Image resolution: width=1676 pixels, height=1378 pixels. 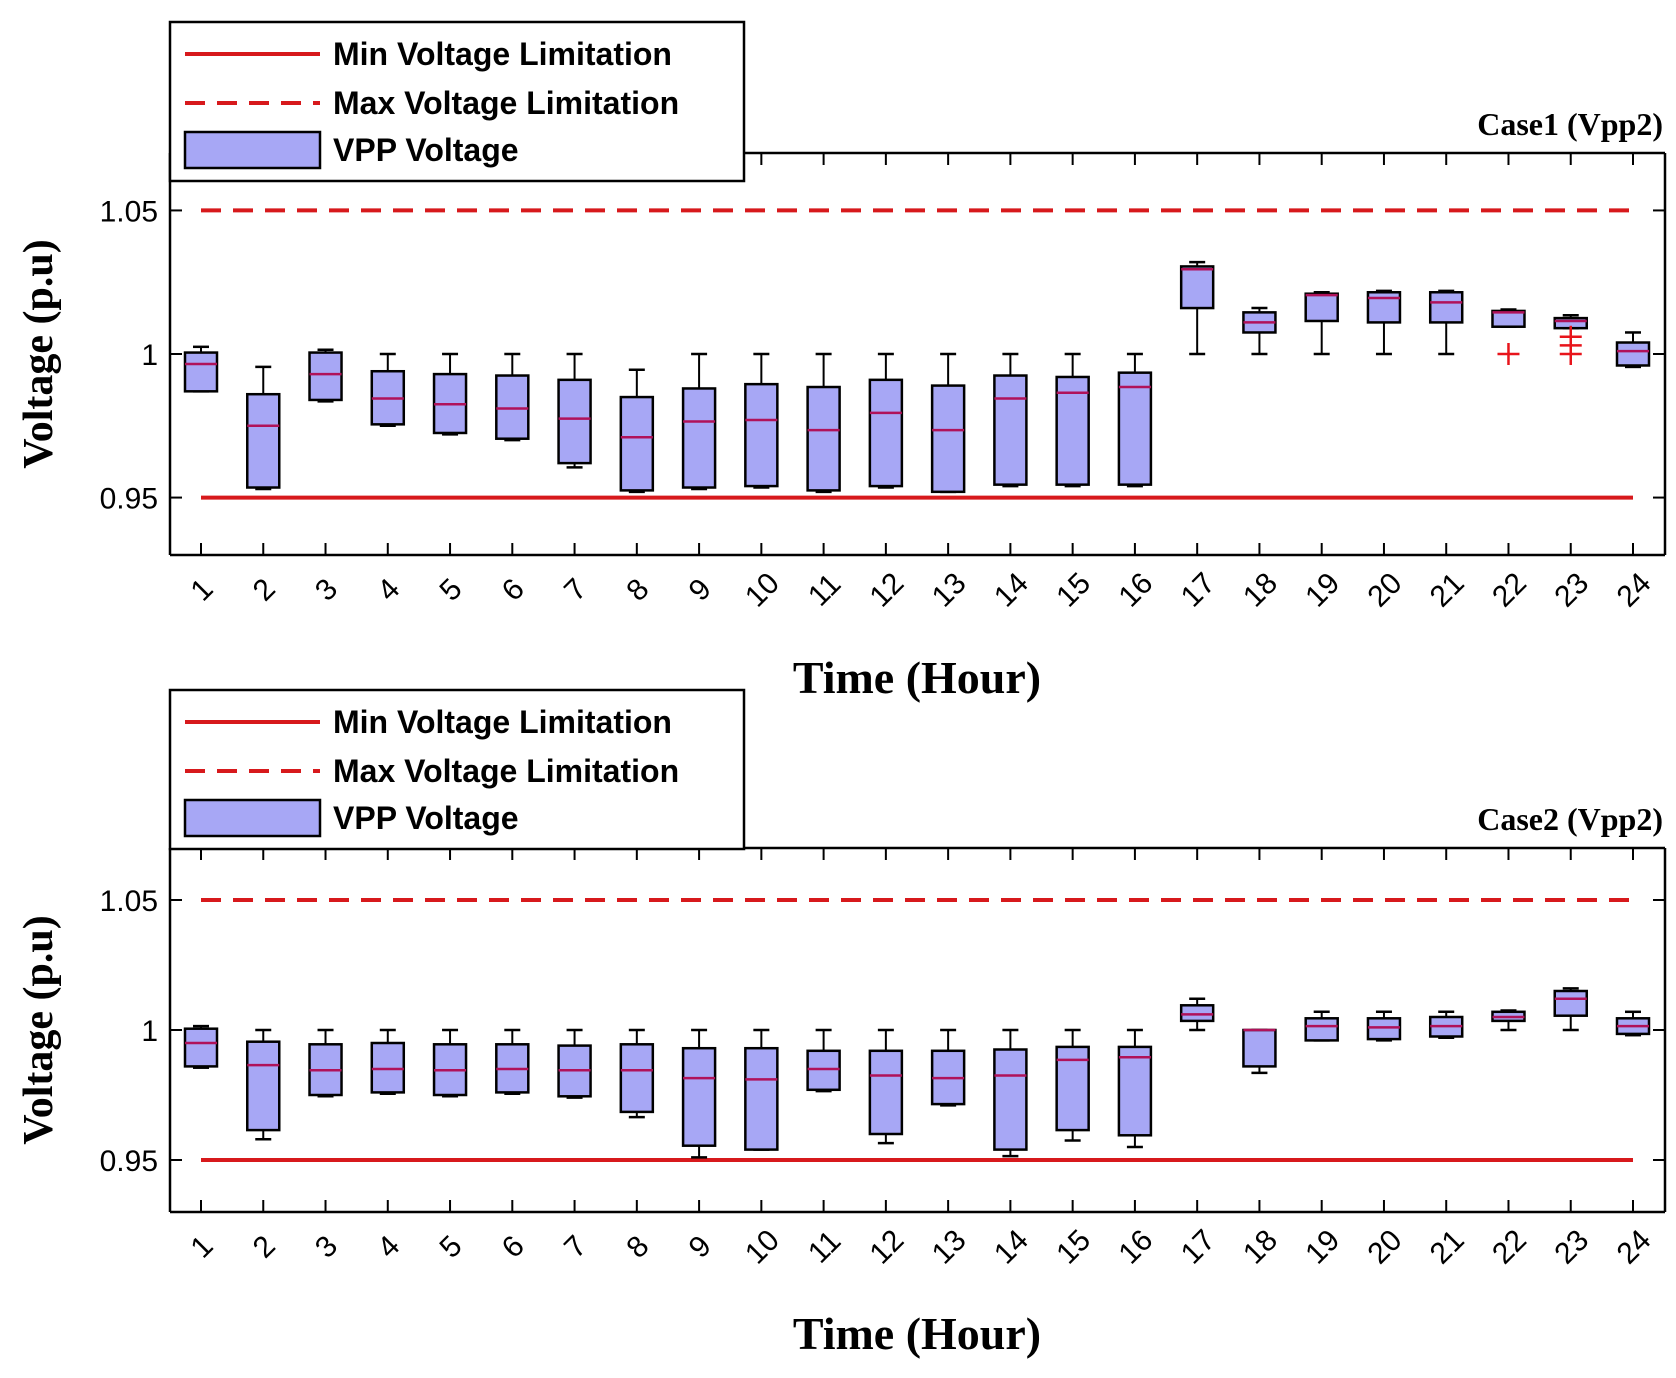 I want to click on x-tick-label: 10, so click(x=762, y=590).